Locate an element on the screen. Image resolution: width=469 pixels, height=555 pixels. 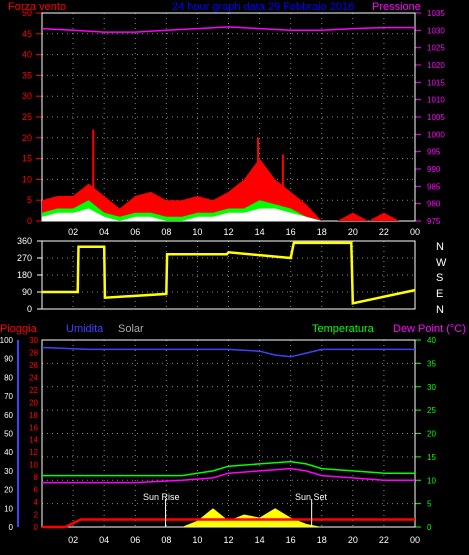
temp-x-tick: 08 is located at coordinates (166, 540).